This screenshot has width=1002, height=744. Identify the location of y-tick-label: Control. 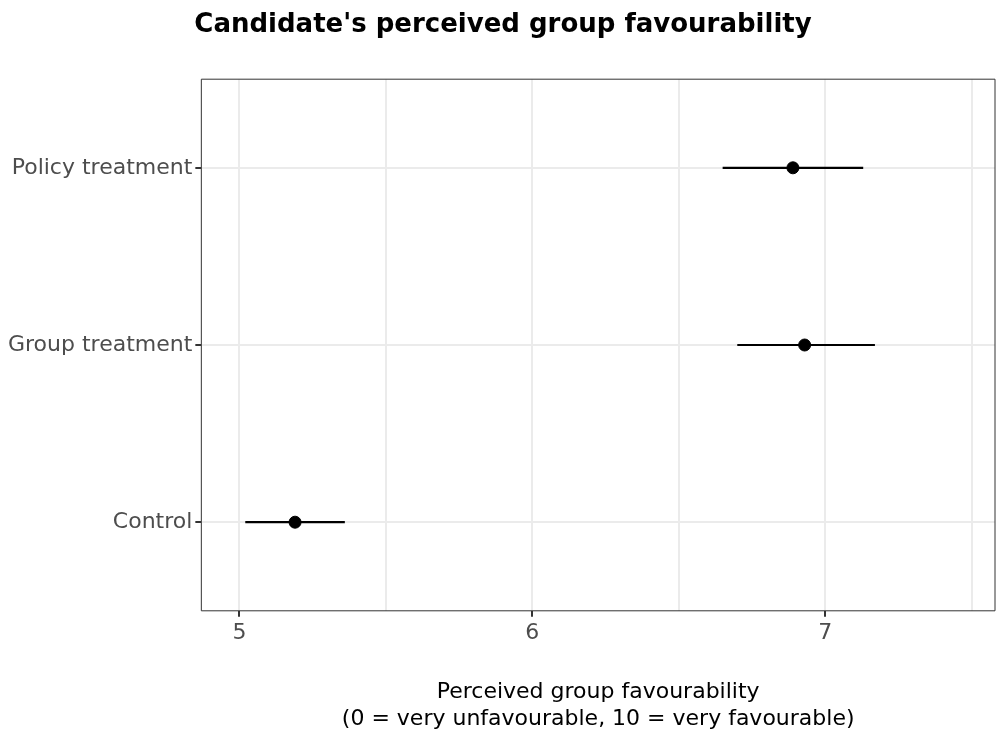
(152, 520).